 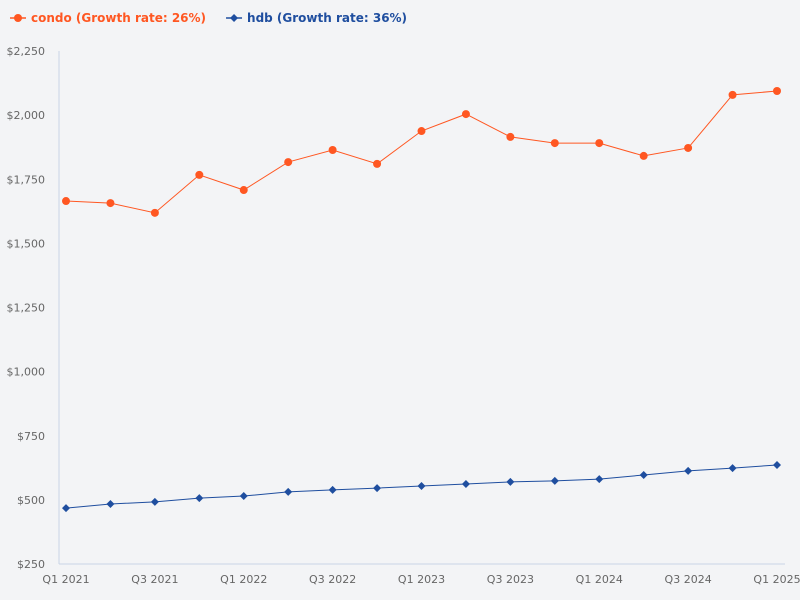 I want to click on x-tick-label: Q1 2023, so click(x=421, y=579).